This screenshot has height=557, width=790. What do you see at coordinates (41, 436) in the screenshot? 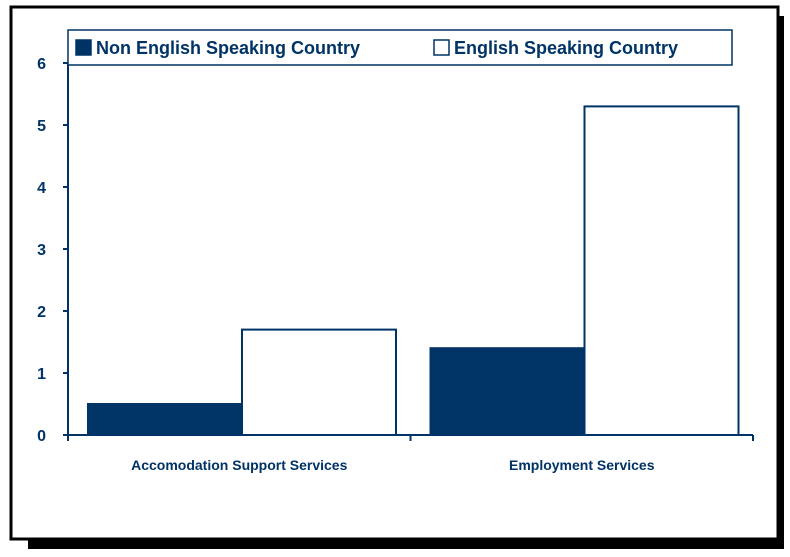
I see `y-tick-label-0: 0` at bounding box center [41, 436].